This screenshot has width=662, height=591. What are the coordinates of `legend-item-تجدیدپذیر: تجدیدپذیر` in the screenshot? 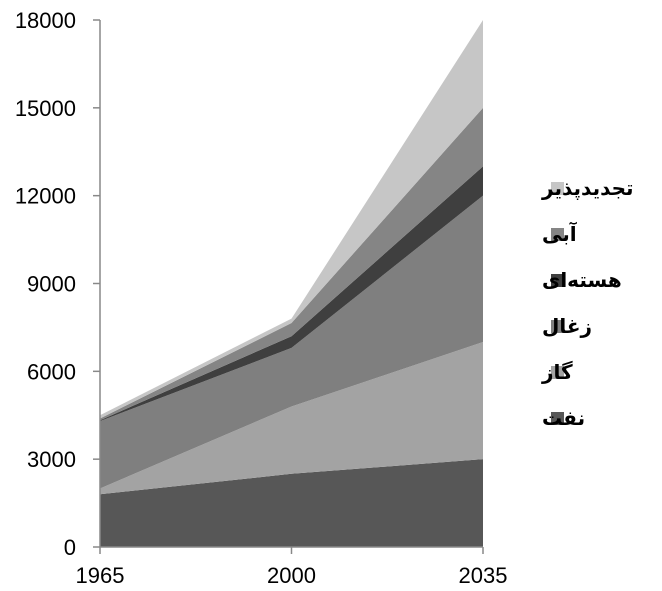 It's located at (587, 188).